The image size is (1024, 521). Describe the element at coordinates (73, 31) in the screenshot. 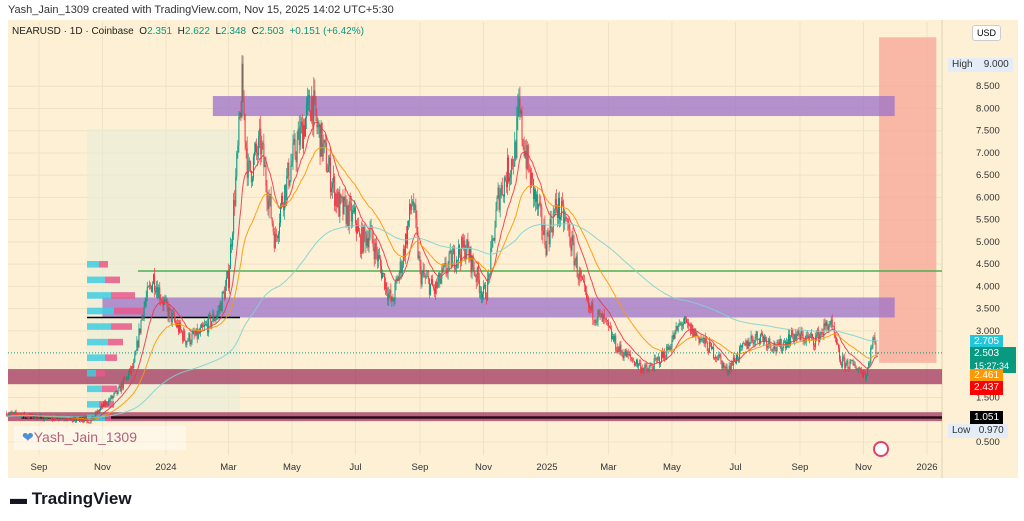

I see `symbol-label: NEARUSD · 1D · Coinbase` at that location.